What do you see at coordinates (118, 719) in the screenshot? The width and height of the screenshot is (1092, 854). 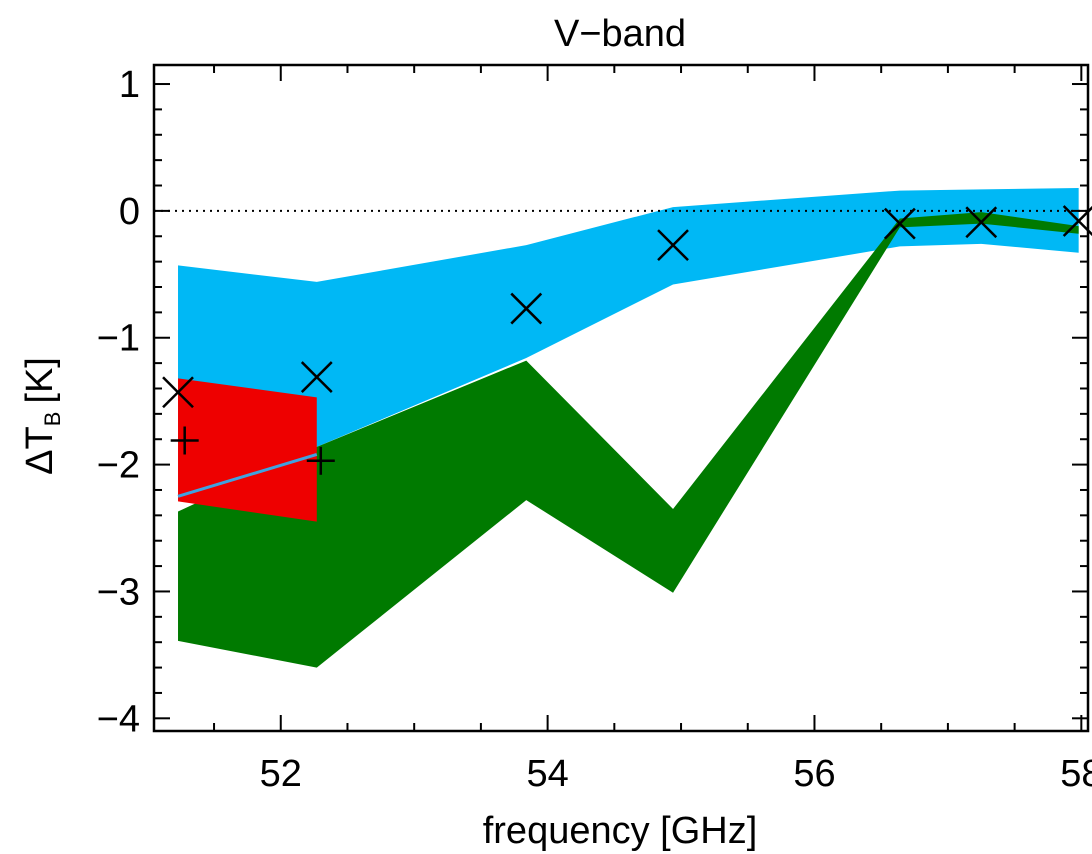 I see `y-tick-label: −4` at bounding box center [118, 719].